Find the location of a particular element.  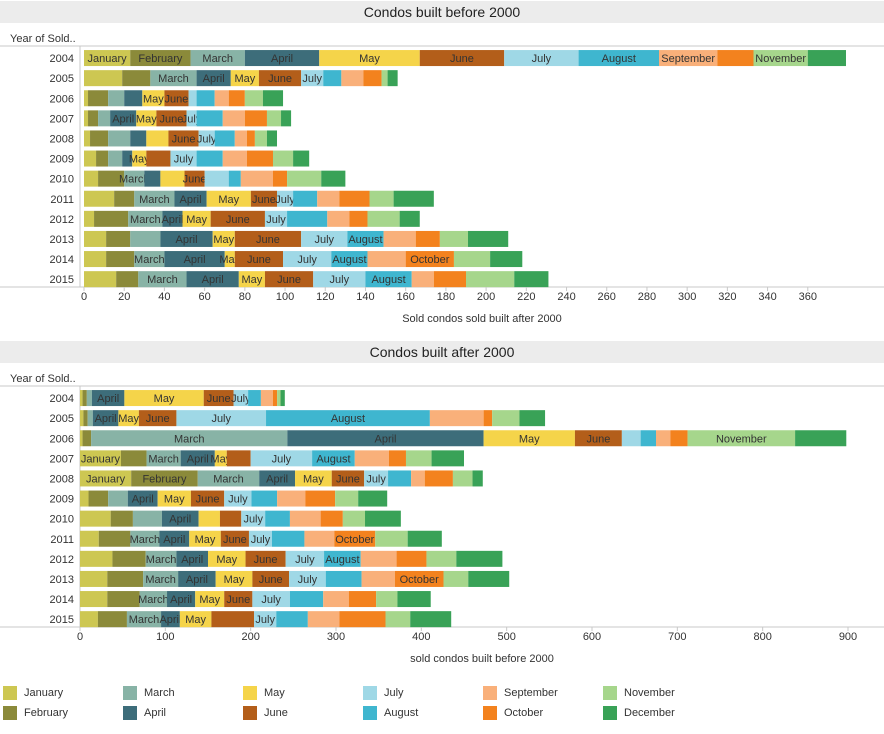

bar-segment-december is located at coordinates (488, 238).